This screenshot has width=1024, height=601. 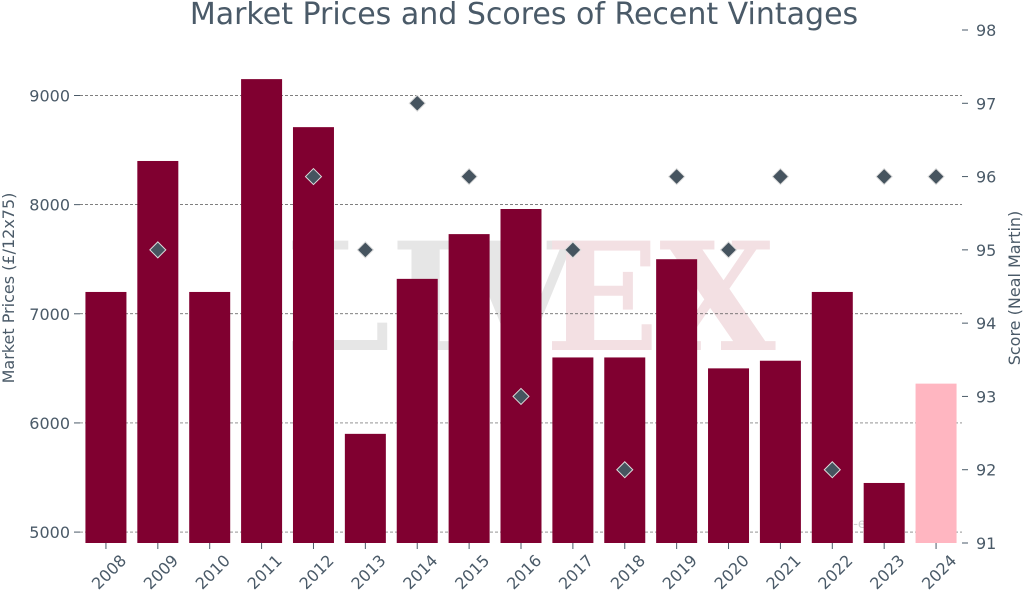 What do you see at coordinates (835, 572) in the screenshot?
I see `x-tick-label: 2022` at bounding box center [835, 572].